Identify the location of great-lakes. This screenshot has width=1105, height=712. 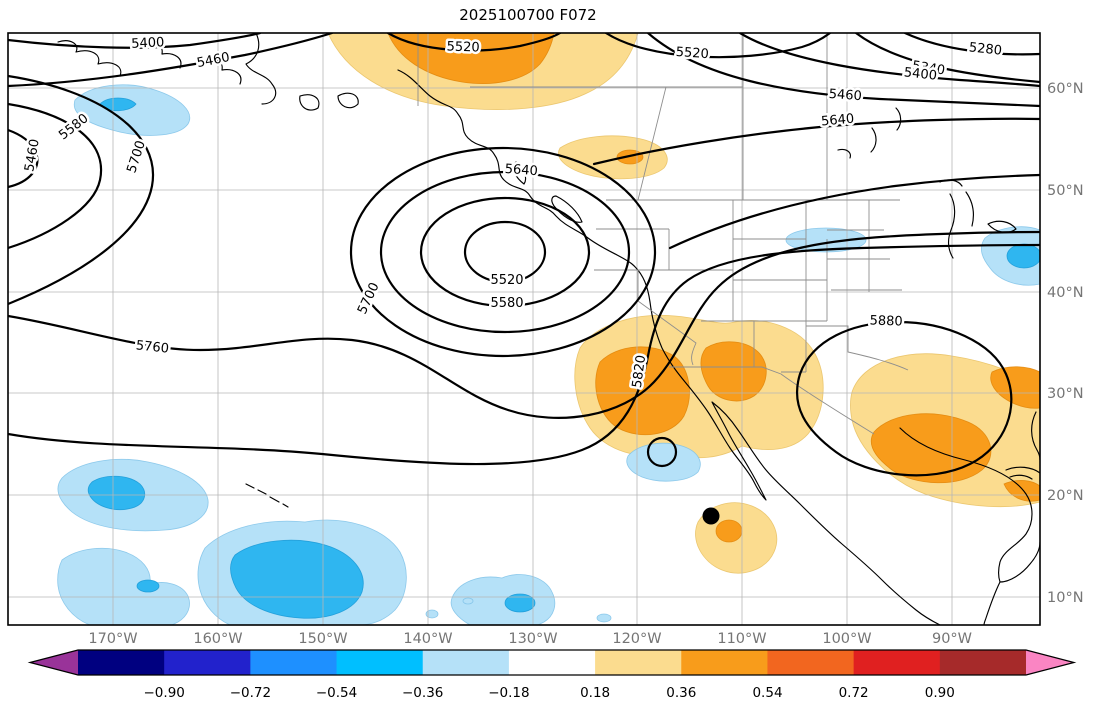
(978, 219).